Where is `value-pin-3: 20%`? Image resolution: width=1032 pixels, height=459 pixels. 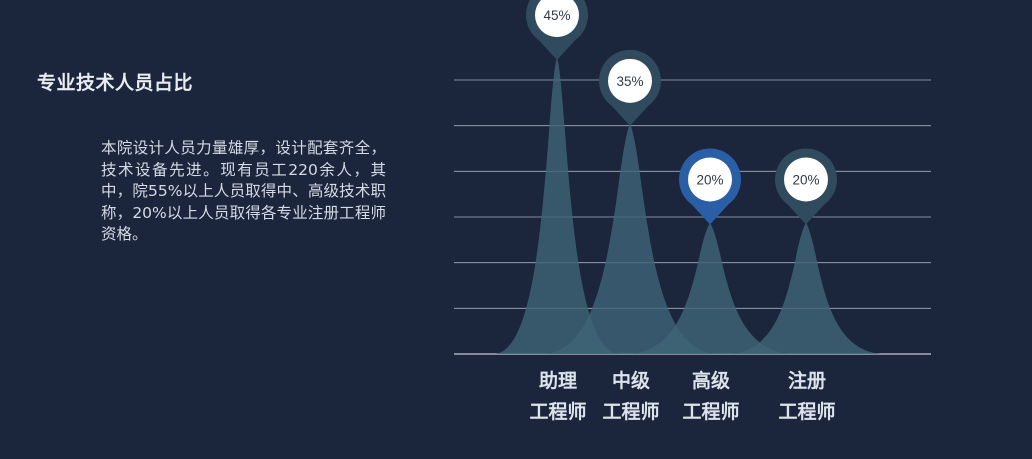
value-pin-3: 20% is located at coordinates (709, 186).